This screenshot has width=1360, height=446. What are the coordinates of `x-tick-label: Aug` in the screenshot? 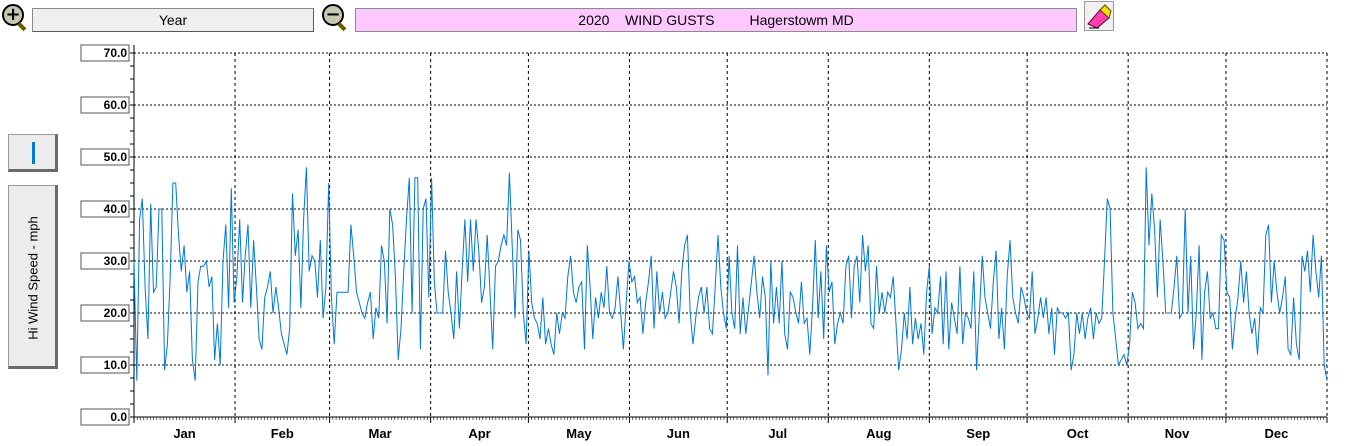 It's located at (878, 433).